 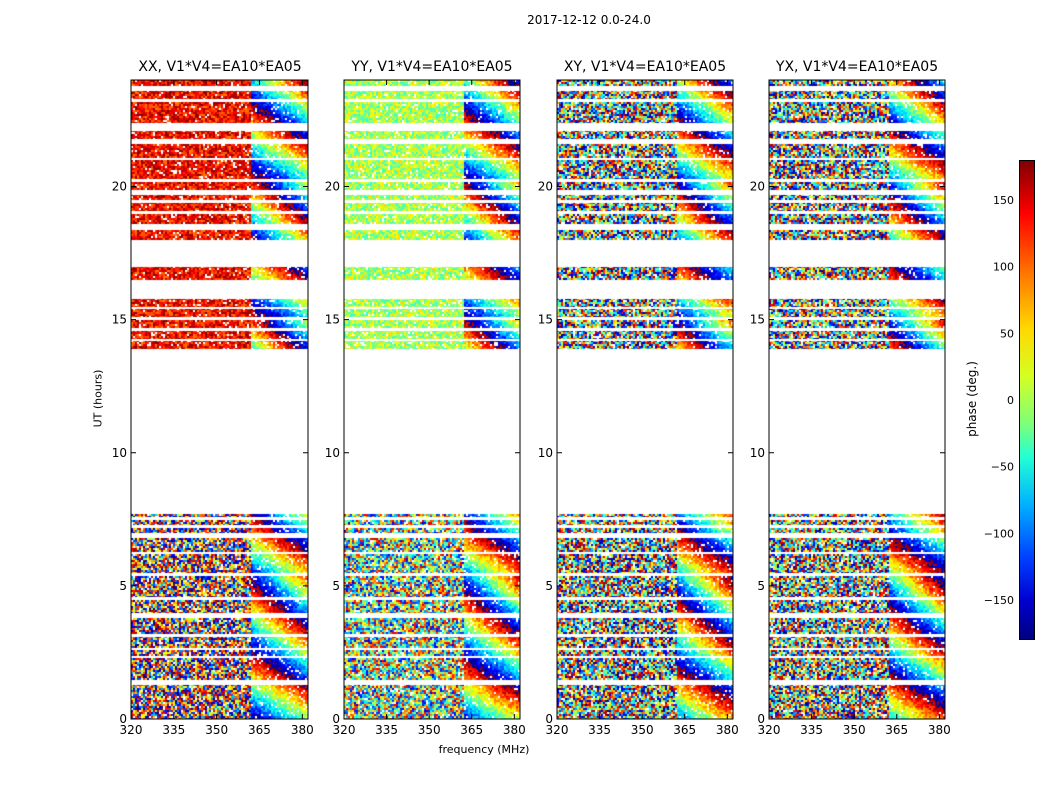 I want to click on x-tick-label-xx-3: 365, so click(x=259, y=730).